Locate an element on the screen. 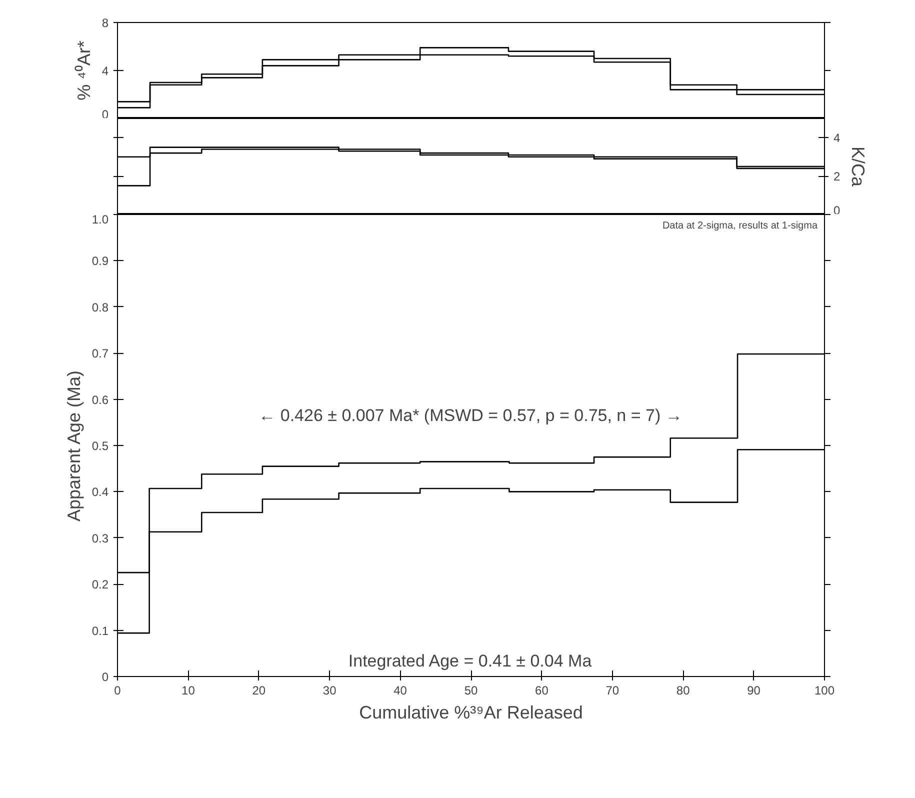  x-tick-label: 60 is located at coordinates (542, 691).